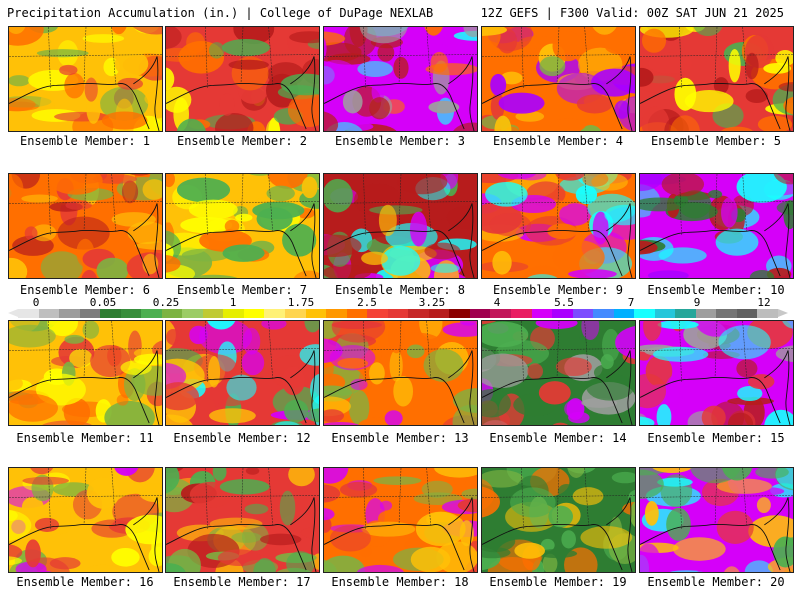 The width and height of the screenshot is (800, 600). I want to click on colorbar-tick-label: 4, so click(497, 302).